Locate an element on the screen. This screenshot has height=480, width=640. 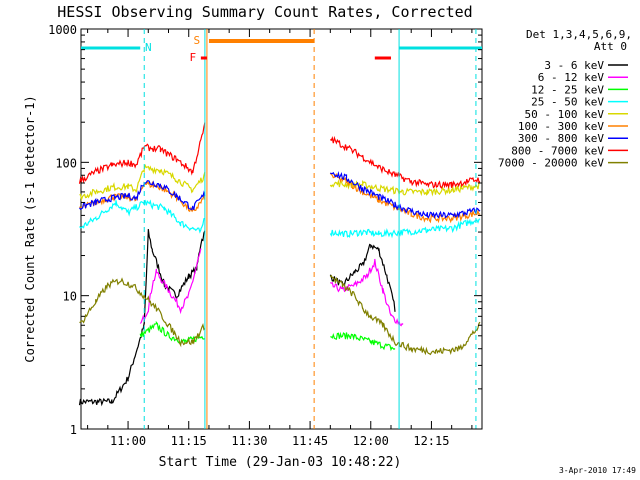
x-tick-label: 12:15 is located at coordinates (431, 441).